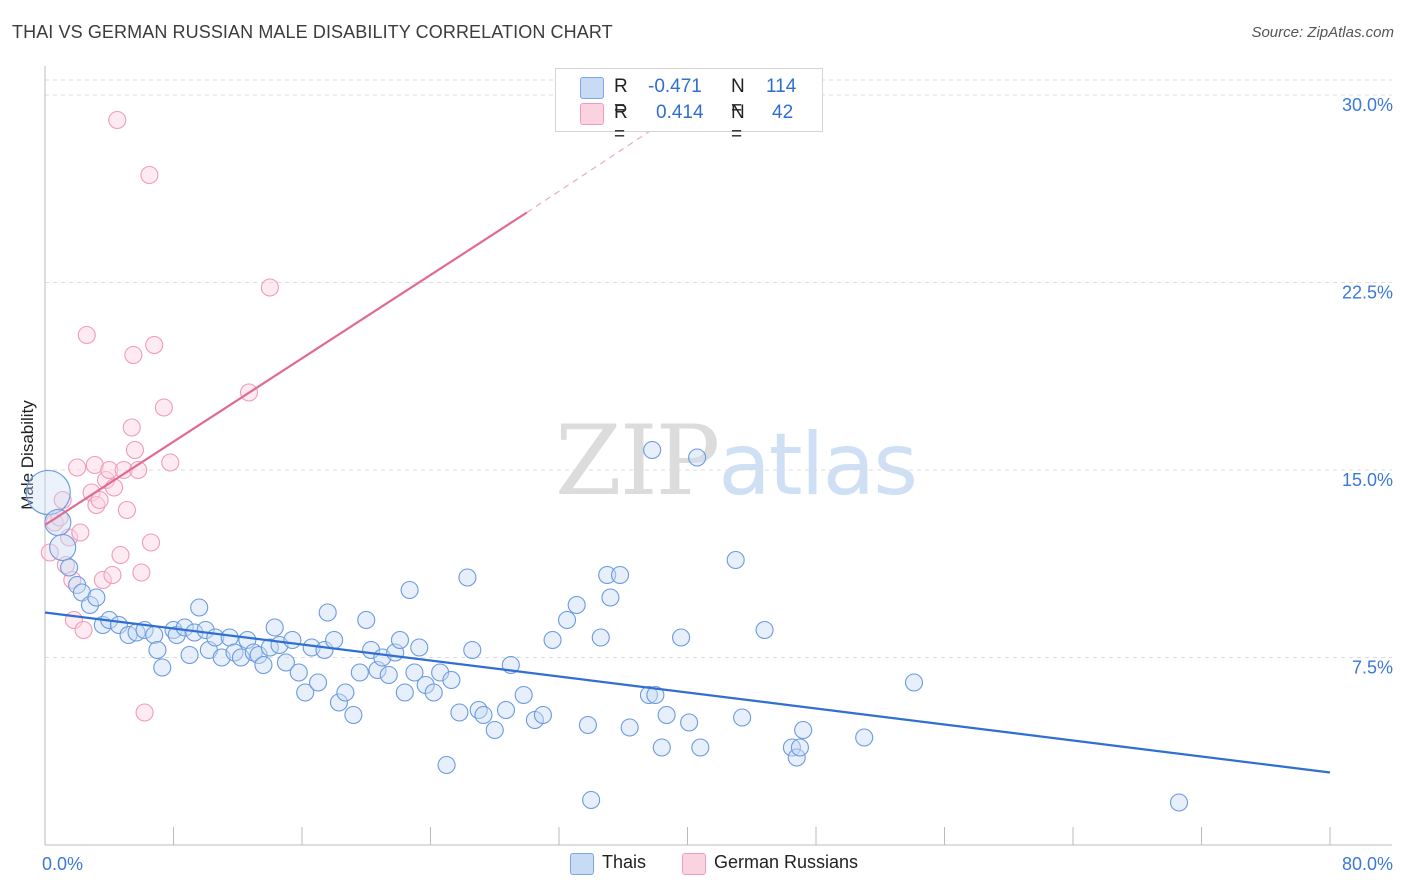 The height and width of the screenshot is (892, 1406). What do you see at coordinates (624, 862) in the screenshot?
I see `bottom-legend-label: Thais` at bounding box center [624, 862].